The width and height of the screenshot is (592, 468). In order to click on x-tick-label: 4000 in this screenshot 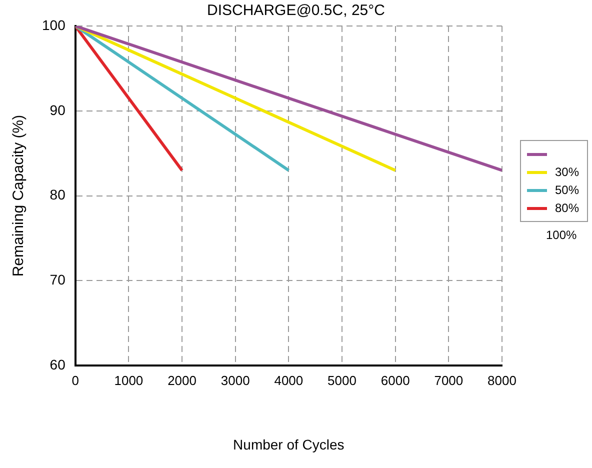, I will do `click(289, 380)`.